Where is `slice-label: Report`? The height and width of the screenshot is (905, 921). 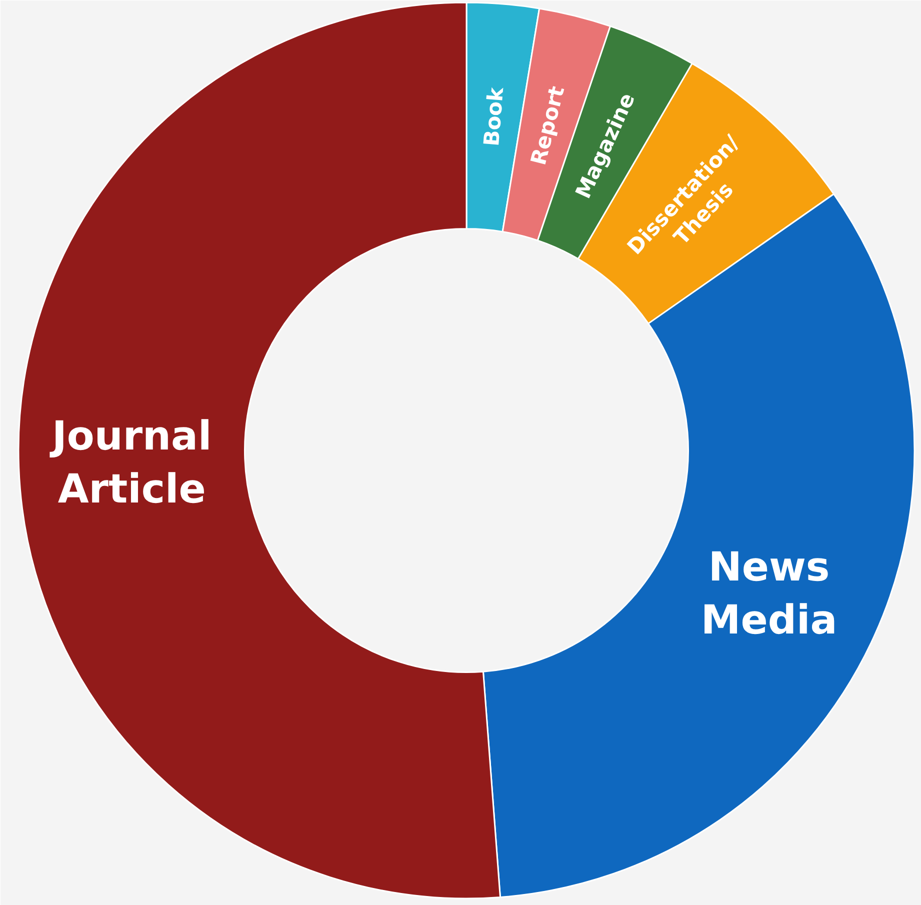
slice-label: Report is located at coordinates (548, 126).